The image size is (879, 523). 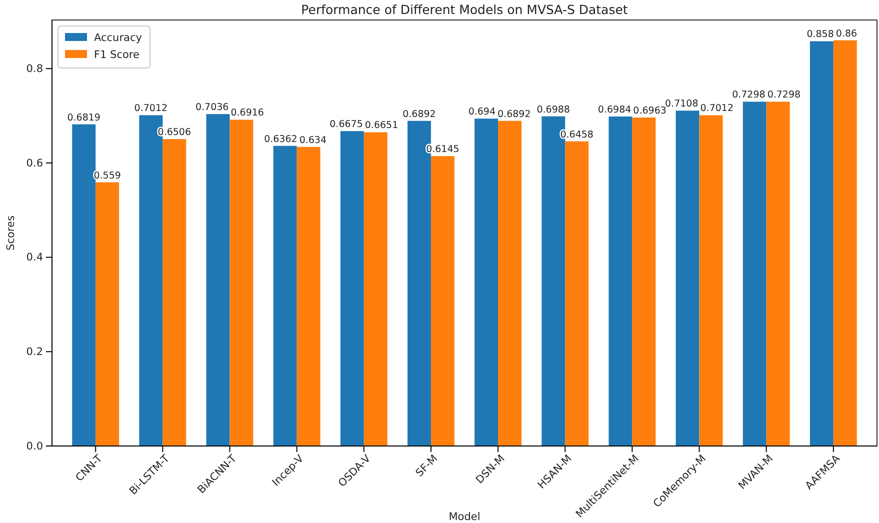 What do you see at coordinates (346, 124) in the screenshot?
I see `data-label: 0.6675` at bounding box center [346, 124].